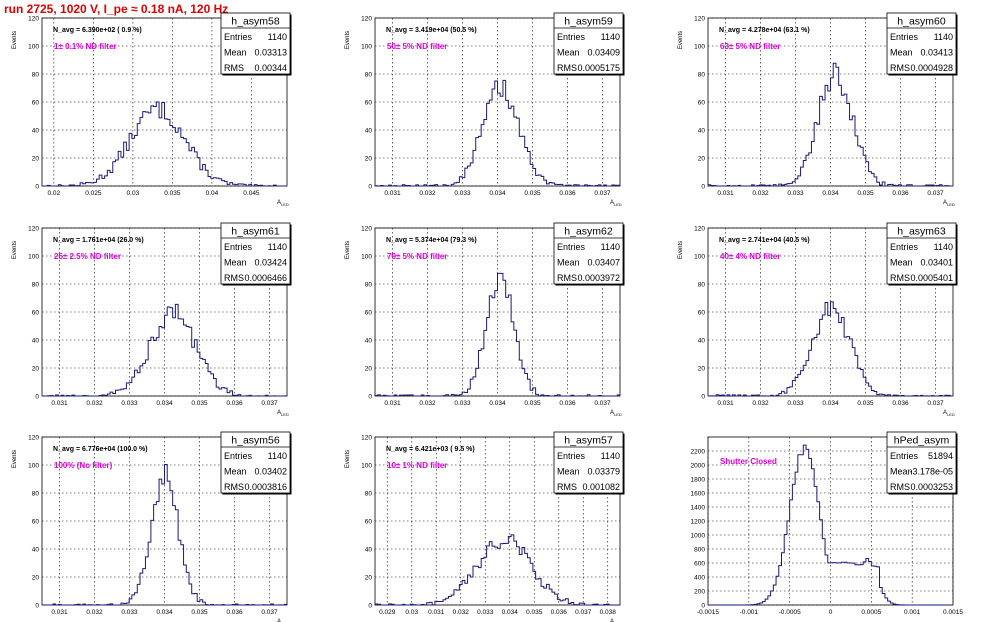  I want to click on y-tick-label: 2000, so click(698, 466).